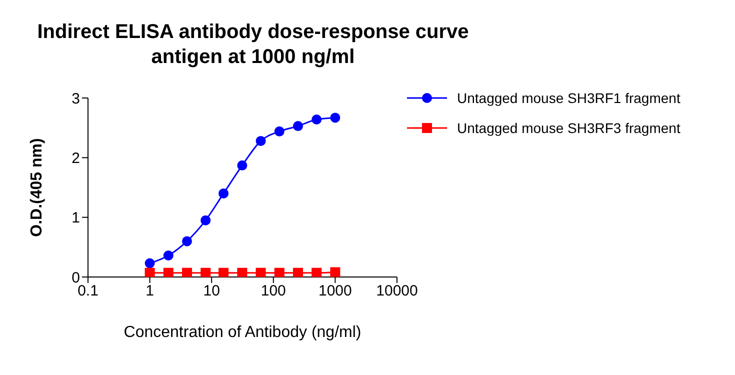 This screenshot has width=735, height=375. Describe the element at coordinates (568, 128) in the screenshot. I see `legend-label: Untagged mouse SH3RF3 fragment` at that location.